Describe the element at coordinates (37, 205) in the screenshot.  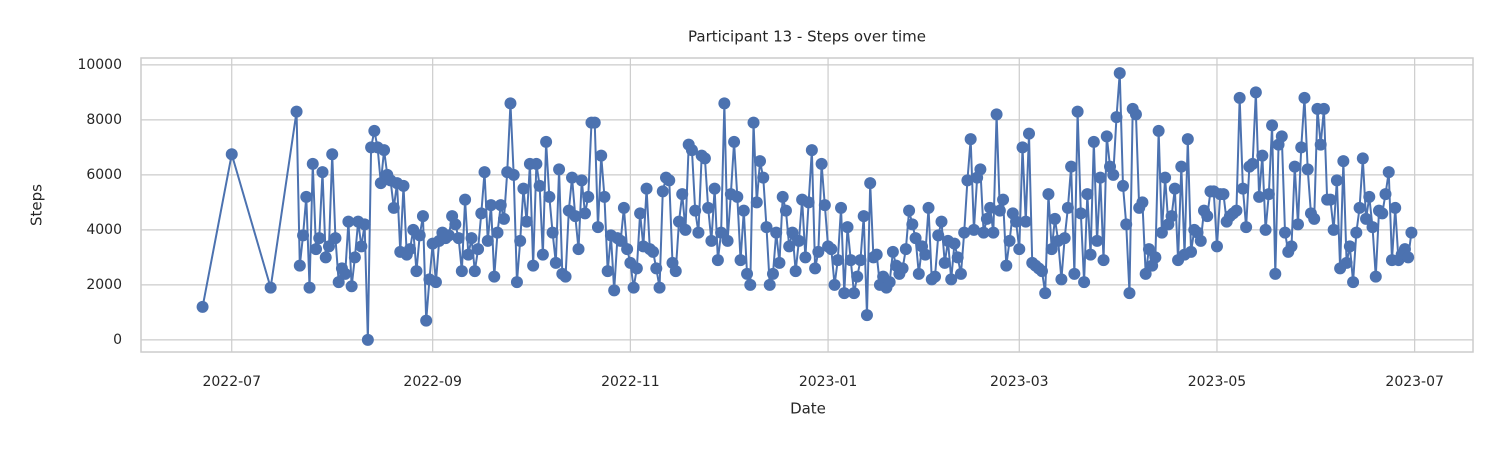
I see `y-axis-label: Steps` at that location.